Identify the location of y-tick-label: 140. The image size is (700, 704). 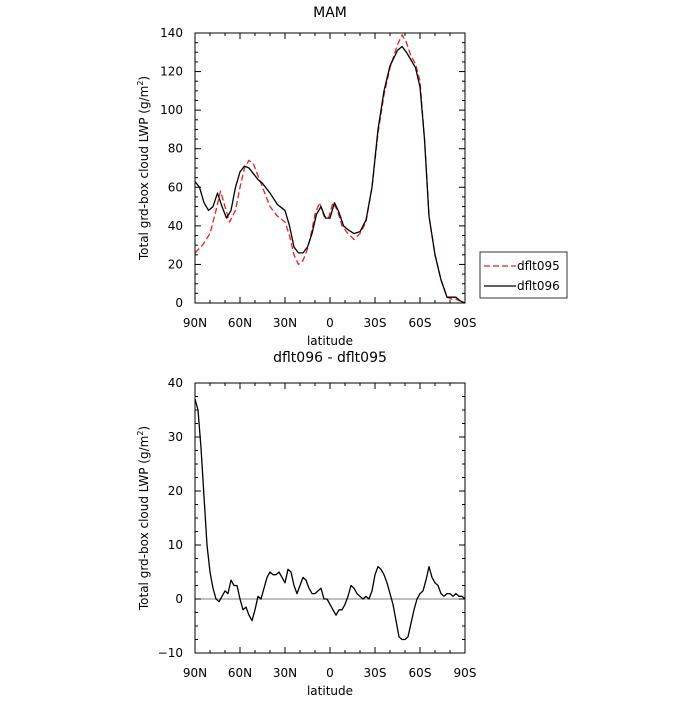
(171, 33).